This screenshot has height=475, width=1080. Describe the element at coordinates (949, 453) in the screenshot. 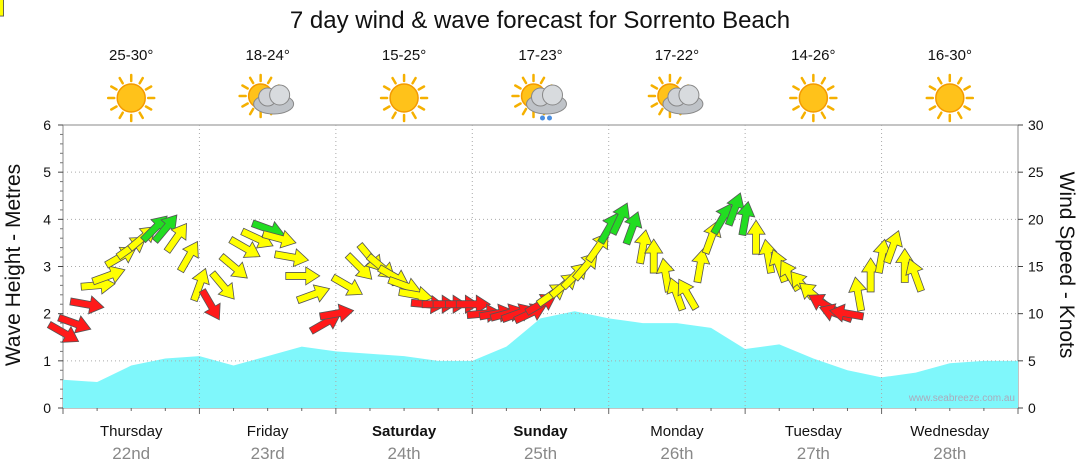

I see `day-date: 28th` at that location.